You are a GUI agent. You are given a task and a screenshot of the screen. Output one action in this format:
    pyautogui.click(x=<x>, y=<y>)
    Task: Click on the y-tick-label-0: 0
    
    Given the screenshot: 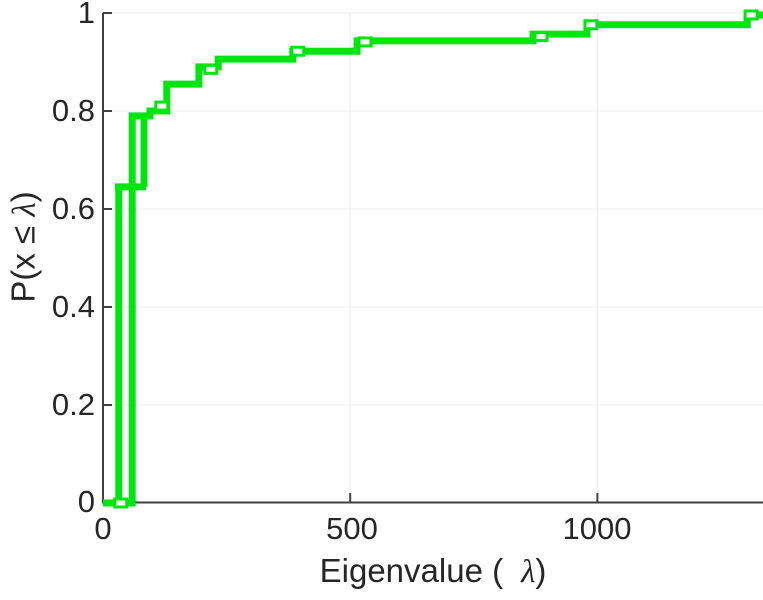 What is the action you would take?
    pyautogui.click(x=86, y=501)
    